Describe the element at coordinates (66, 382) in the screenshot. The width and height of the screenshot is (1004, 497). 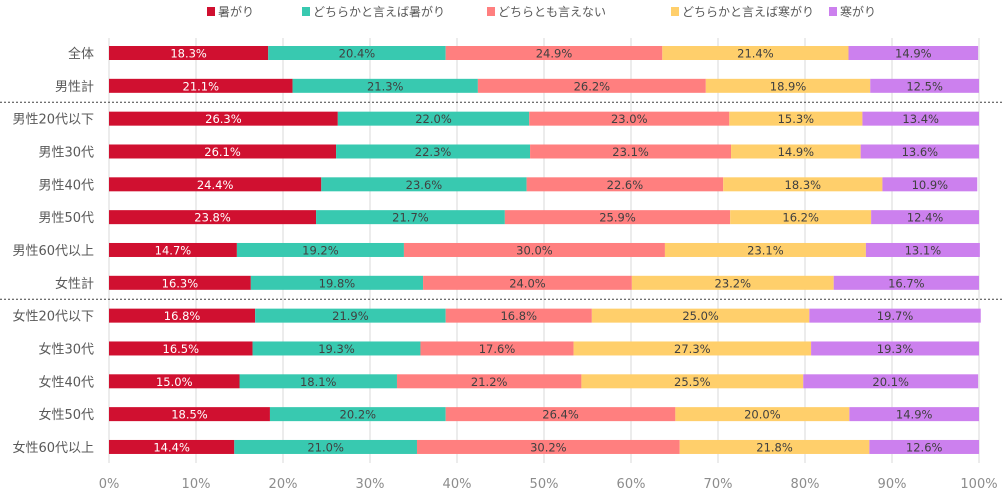
I see `category-label: 女性40代` at that location.